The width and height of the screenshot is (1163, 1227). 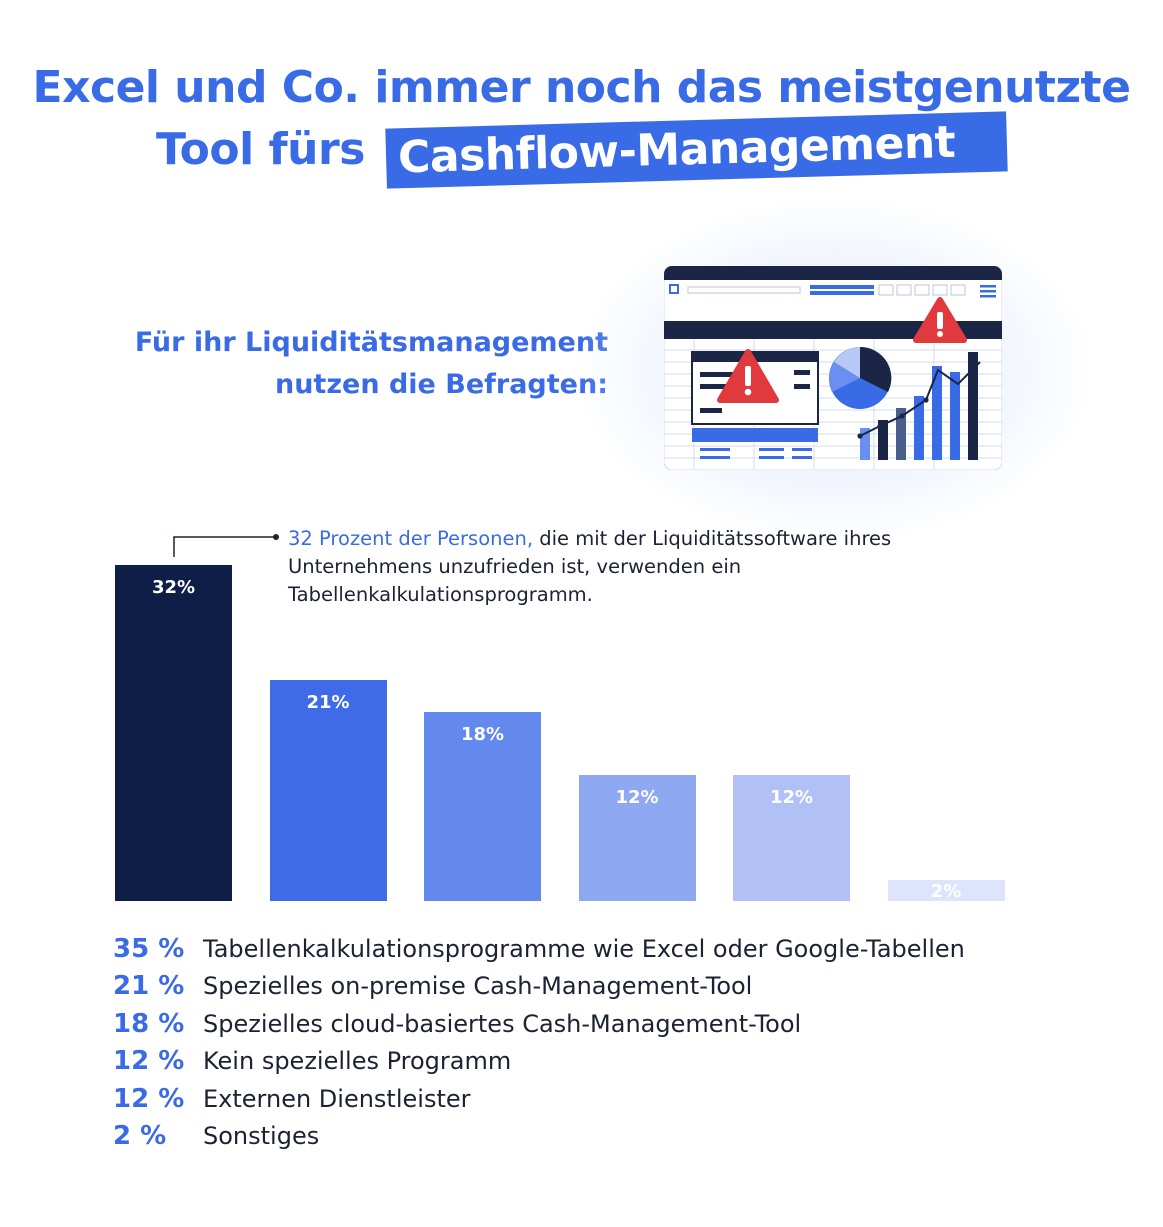 I want to click on legend-label: Sonstiges, so click(x=261, y=1136).